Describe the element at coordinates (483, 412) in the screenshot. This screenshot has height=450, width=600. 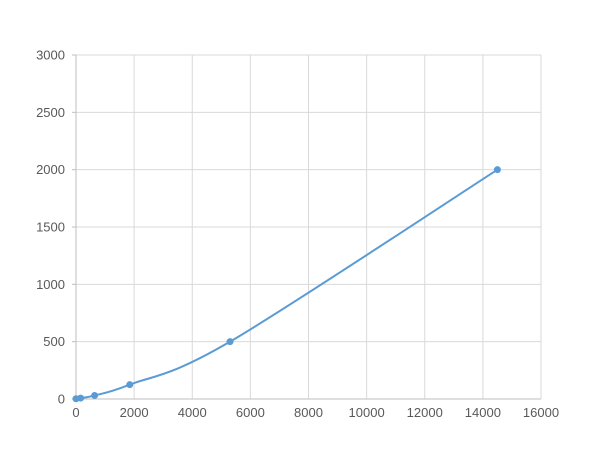
I see `x-tick-label: 14000` at that location.